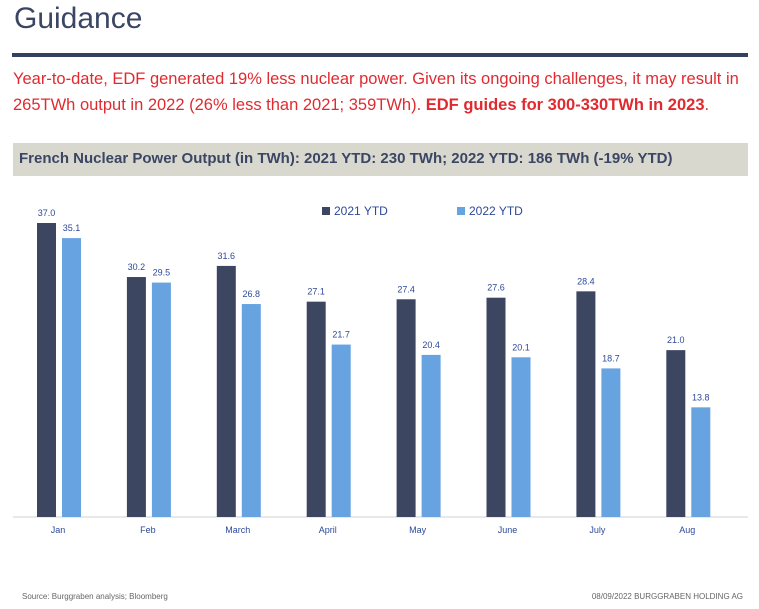 The image size is (759, 609). What do you see at coordinates (237, 530) in the screenshot?
I see `x-tick-label: March` at bounding box center [237, 530].